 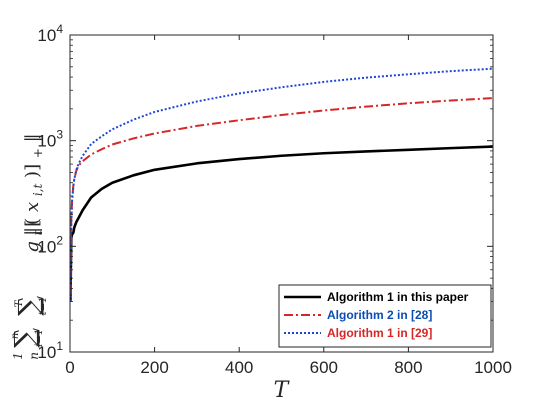 What do you see at coordinates (408, 367) in the screenshot?
I see `x-tick-label: 800` at bounding box center [408, 367].